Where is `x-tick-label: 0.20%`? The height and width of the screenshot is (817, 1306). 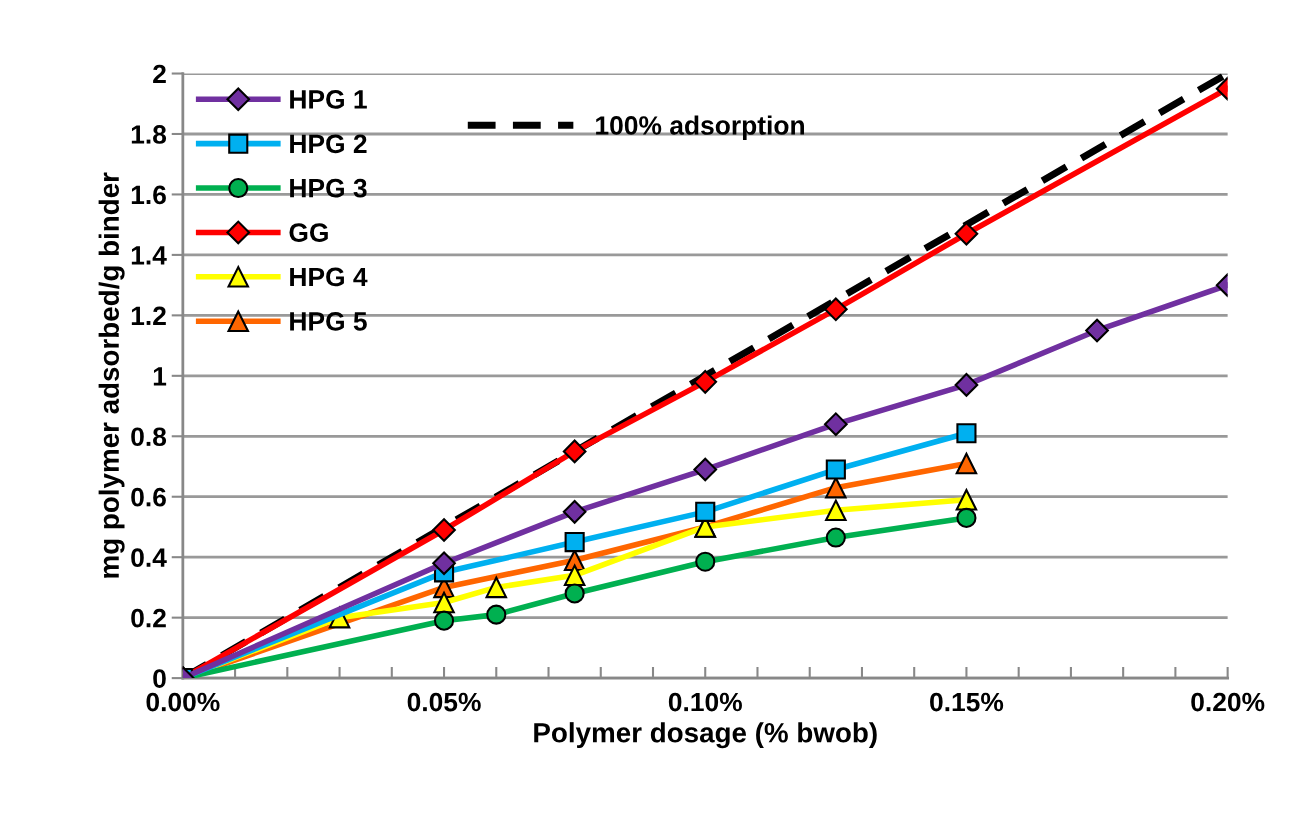
x-tick-label: 0.20% is located at coordinates (1228, 702).